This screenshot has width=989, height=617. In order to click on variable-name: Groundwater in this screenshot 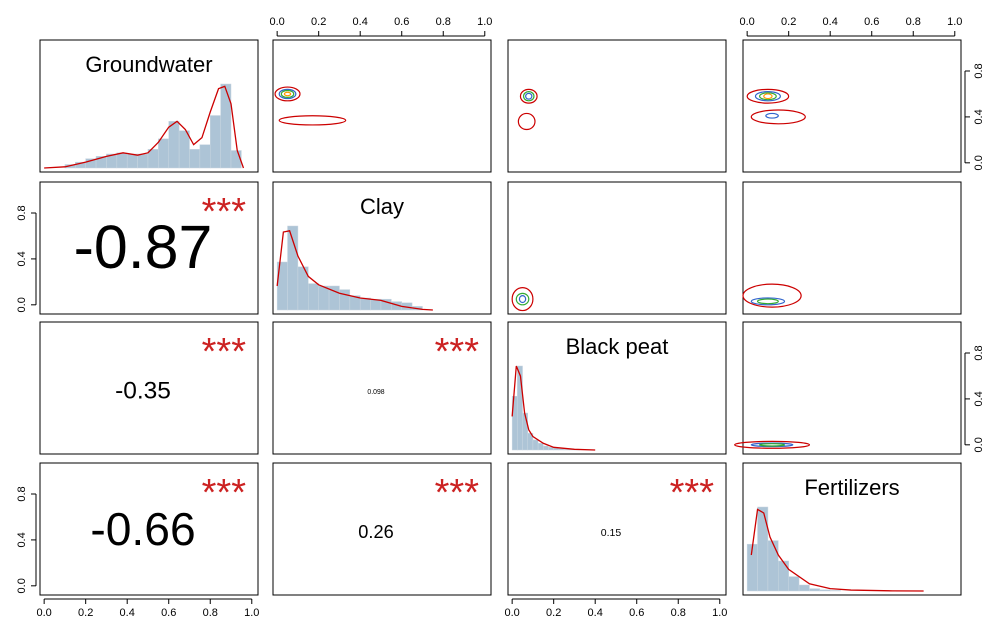, I will do `click(148, 64)`.